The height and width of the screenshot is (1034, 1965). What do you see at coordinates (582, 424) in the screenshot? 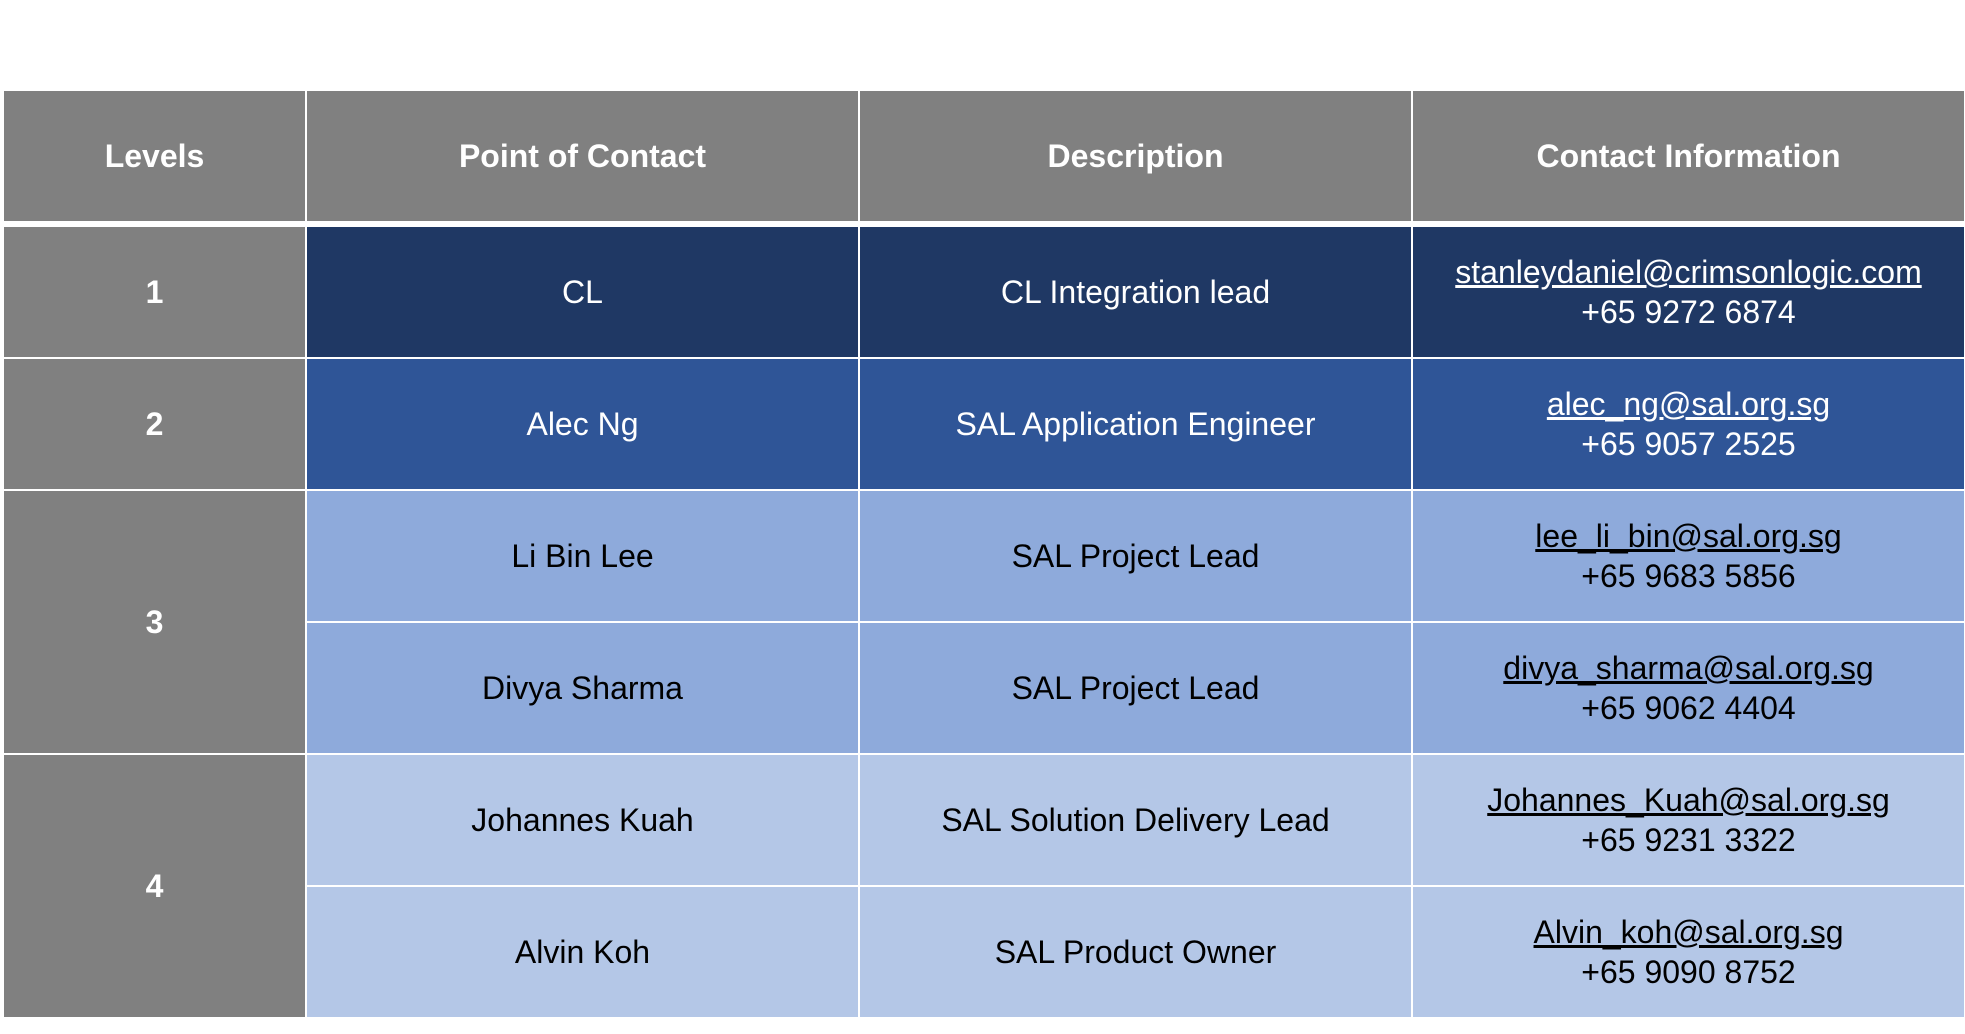
I see `contact-name: Alec Ng` at bounding box center [582, 424].